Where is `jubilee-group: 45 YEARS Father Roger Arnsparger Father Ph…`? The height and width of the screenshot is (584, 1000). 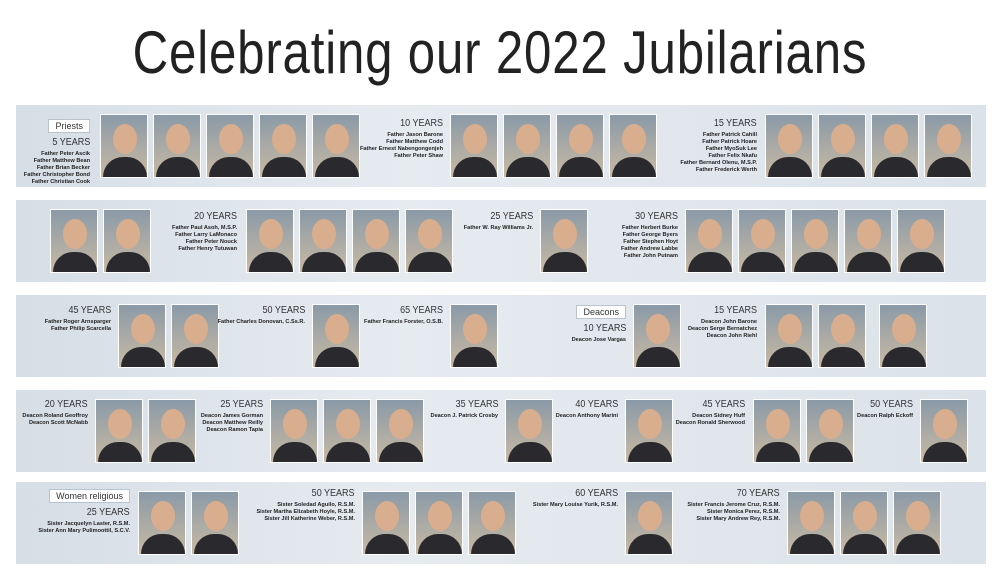 jubilee-group: 45 YEARS Father Roger Arnsparger Father Ph… is located at coordinates (78, 319).